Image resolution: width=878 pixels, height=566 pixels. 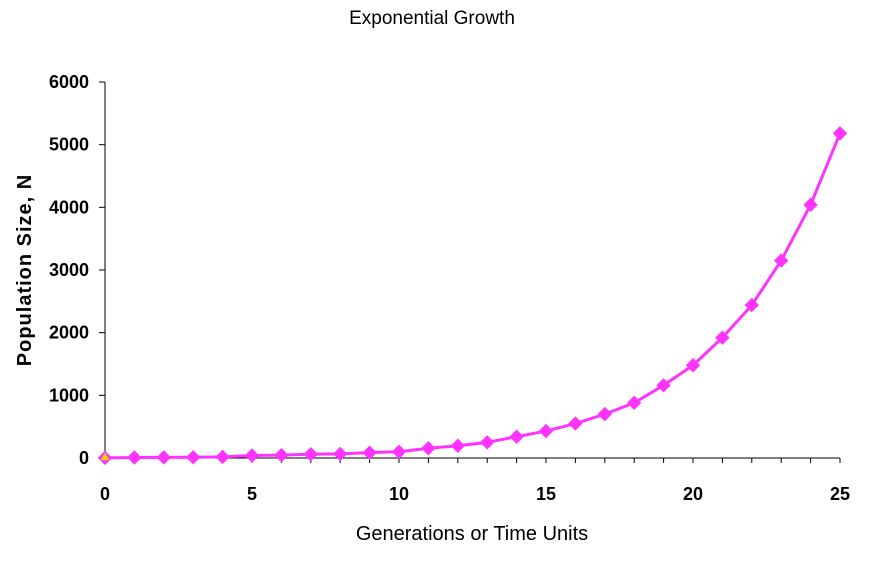 I want to click on x-tick-label: 20, so click(x=693, y=494).